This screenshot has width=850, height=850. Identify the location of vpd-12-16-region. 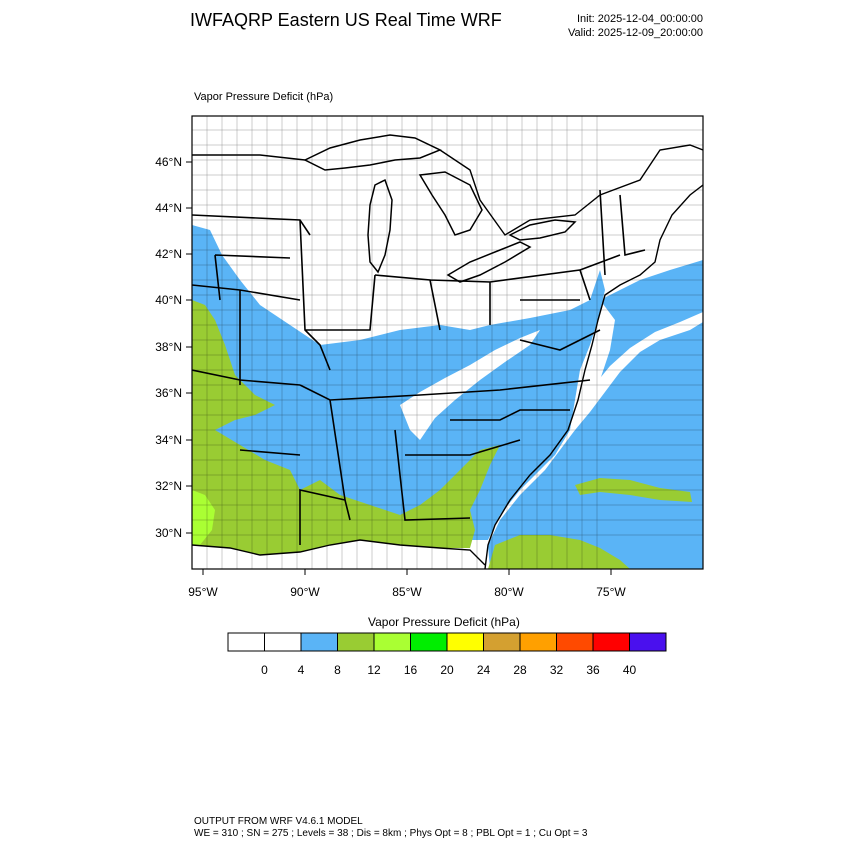
(203, 517).